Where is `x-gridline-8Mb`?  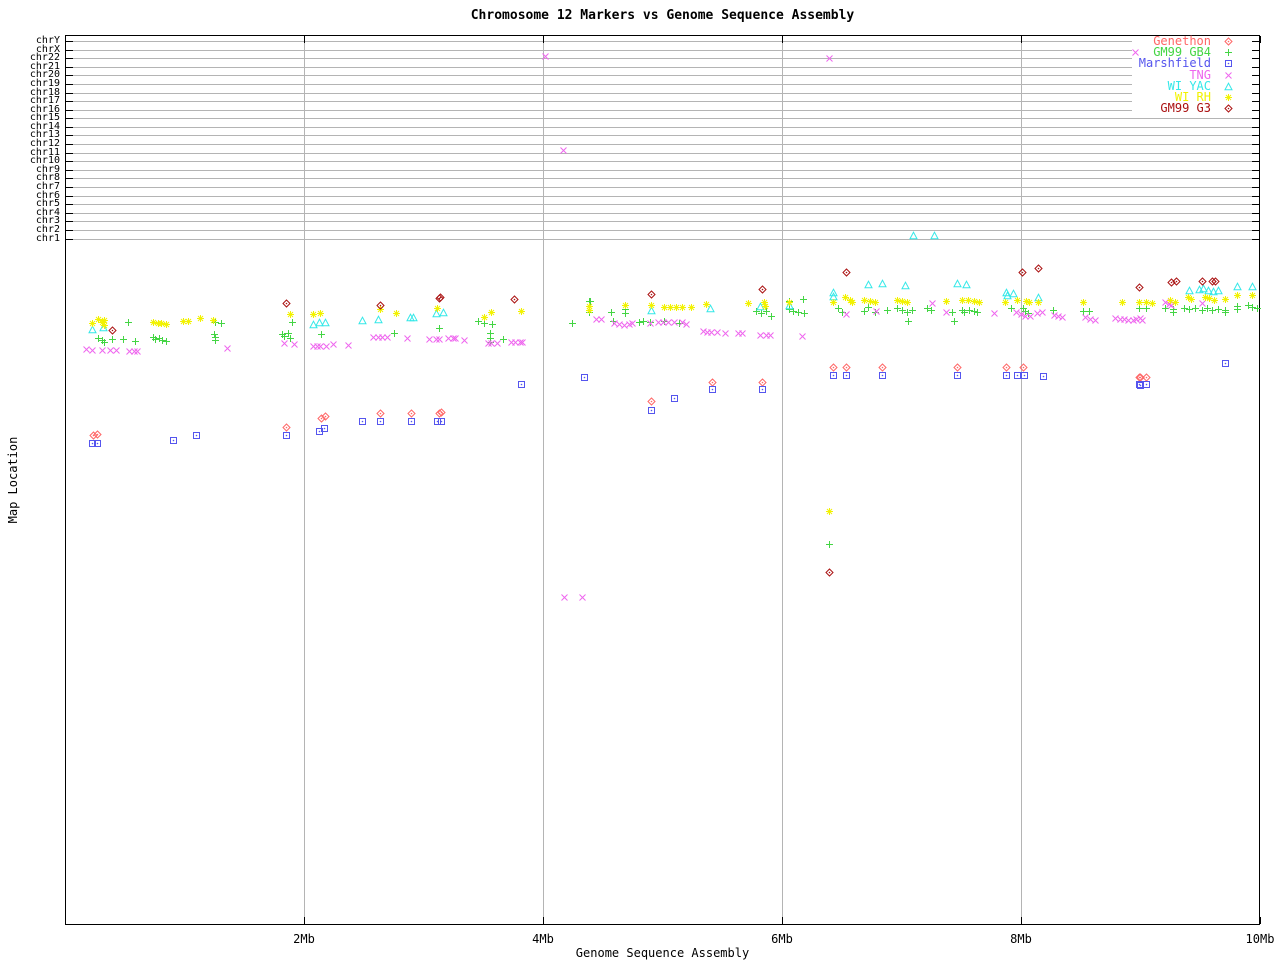 x-gridline-8Mb is located at coordinates (1021, 480).